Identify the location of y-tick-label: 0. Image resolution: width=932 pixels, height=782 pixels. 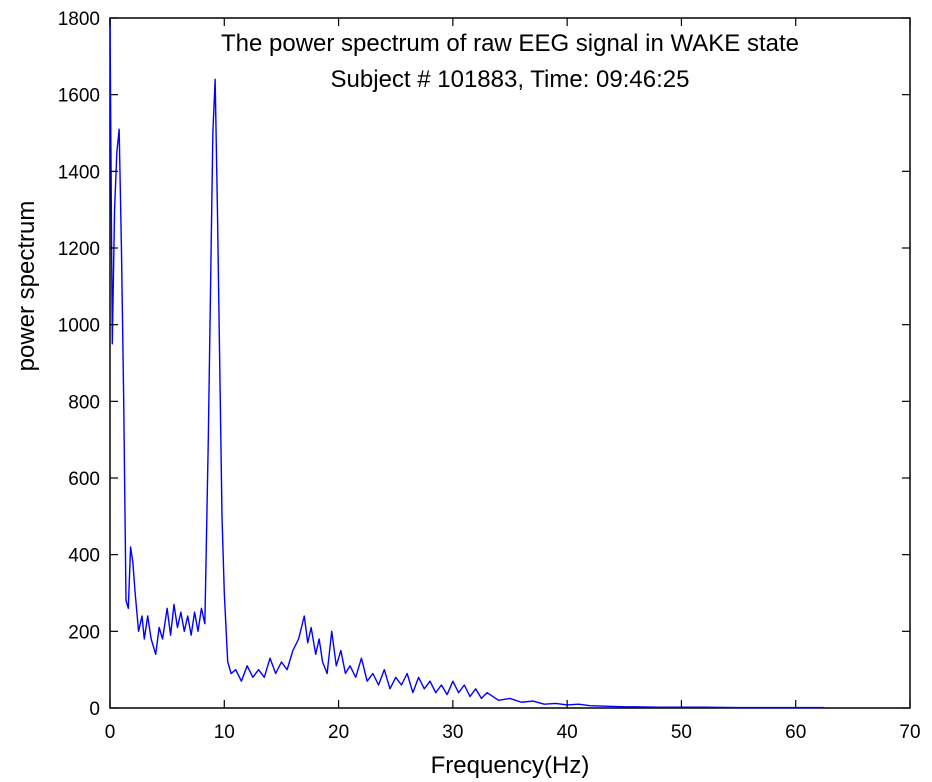
(94, 709).